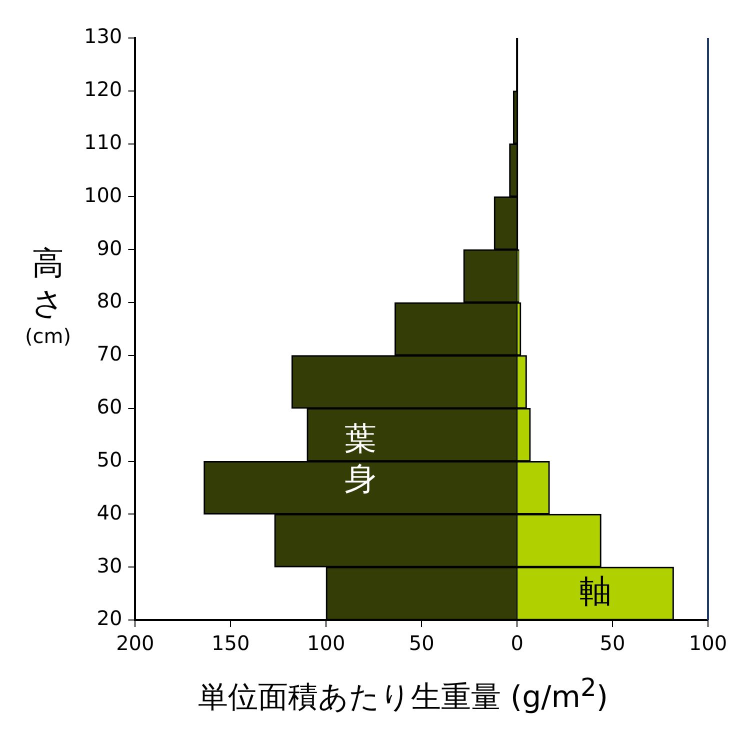  I want to click on y-tick-label: 20, so click(109, 618).